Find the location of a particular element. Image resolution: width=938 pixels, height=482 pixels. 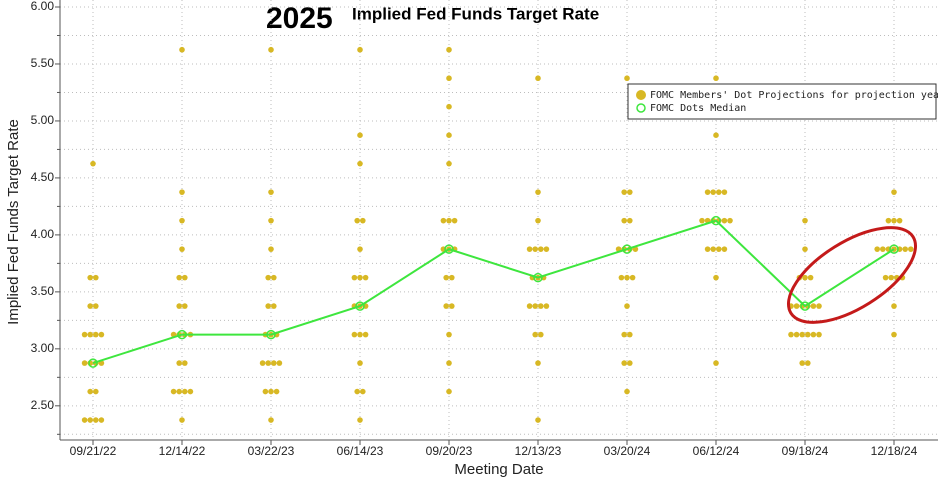

x-tick-label: 09/18/24 is located at coordinates (805, 451).